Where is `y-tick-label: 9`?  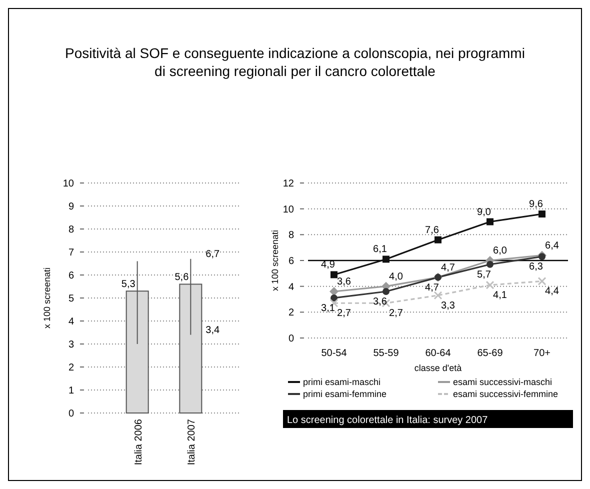
y-tick-label: 9 is located at coordinates (71, 207).